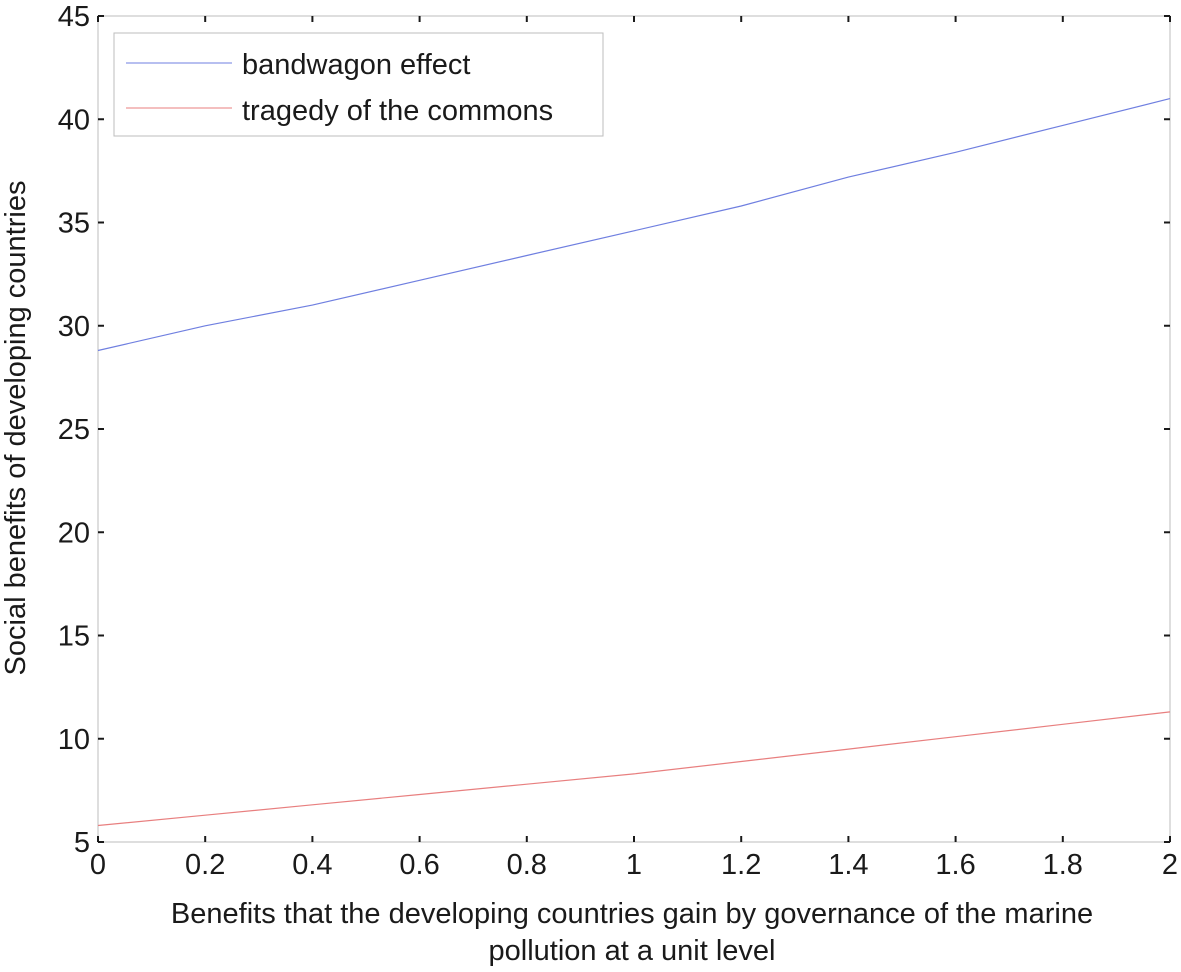 This screenshot has width=1181, height=972. What do you see at coordinates (955, 865) in the screenshot?
I see `x-tick-label: 1.6` at bounding box center [955, 865].